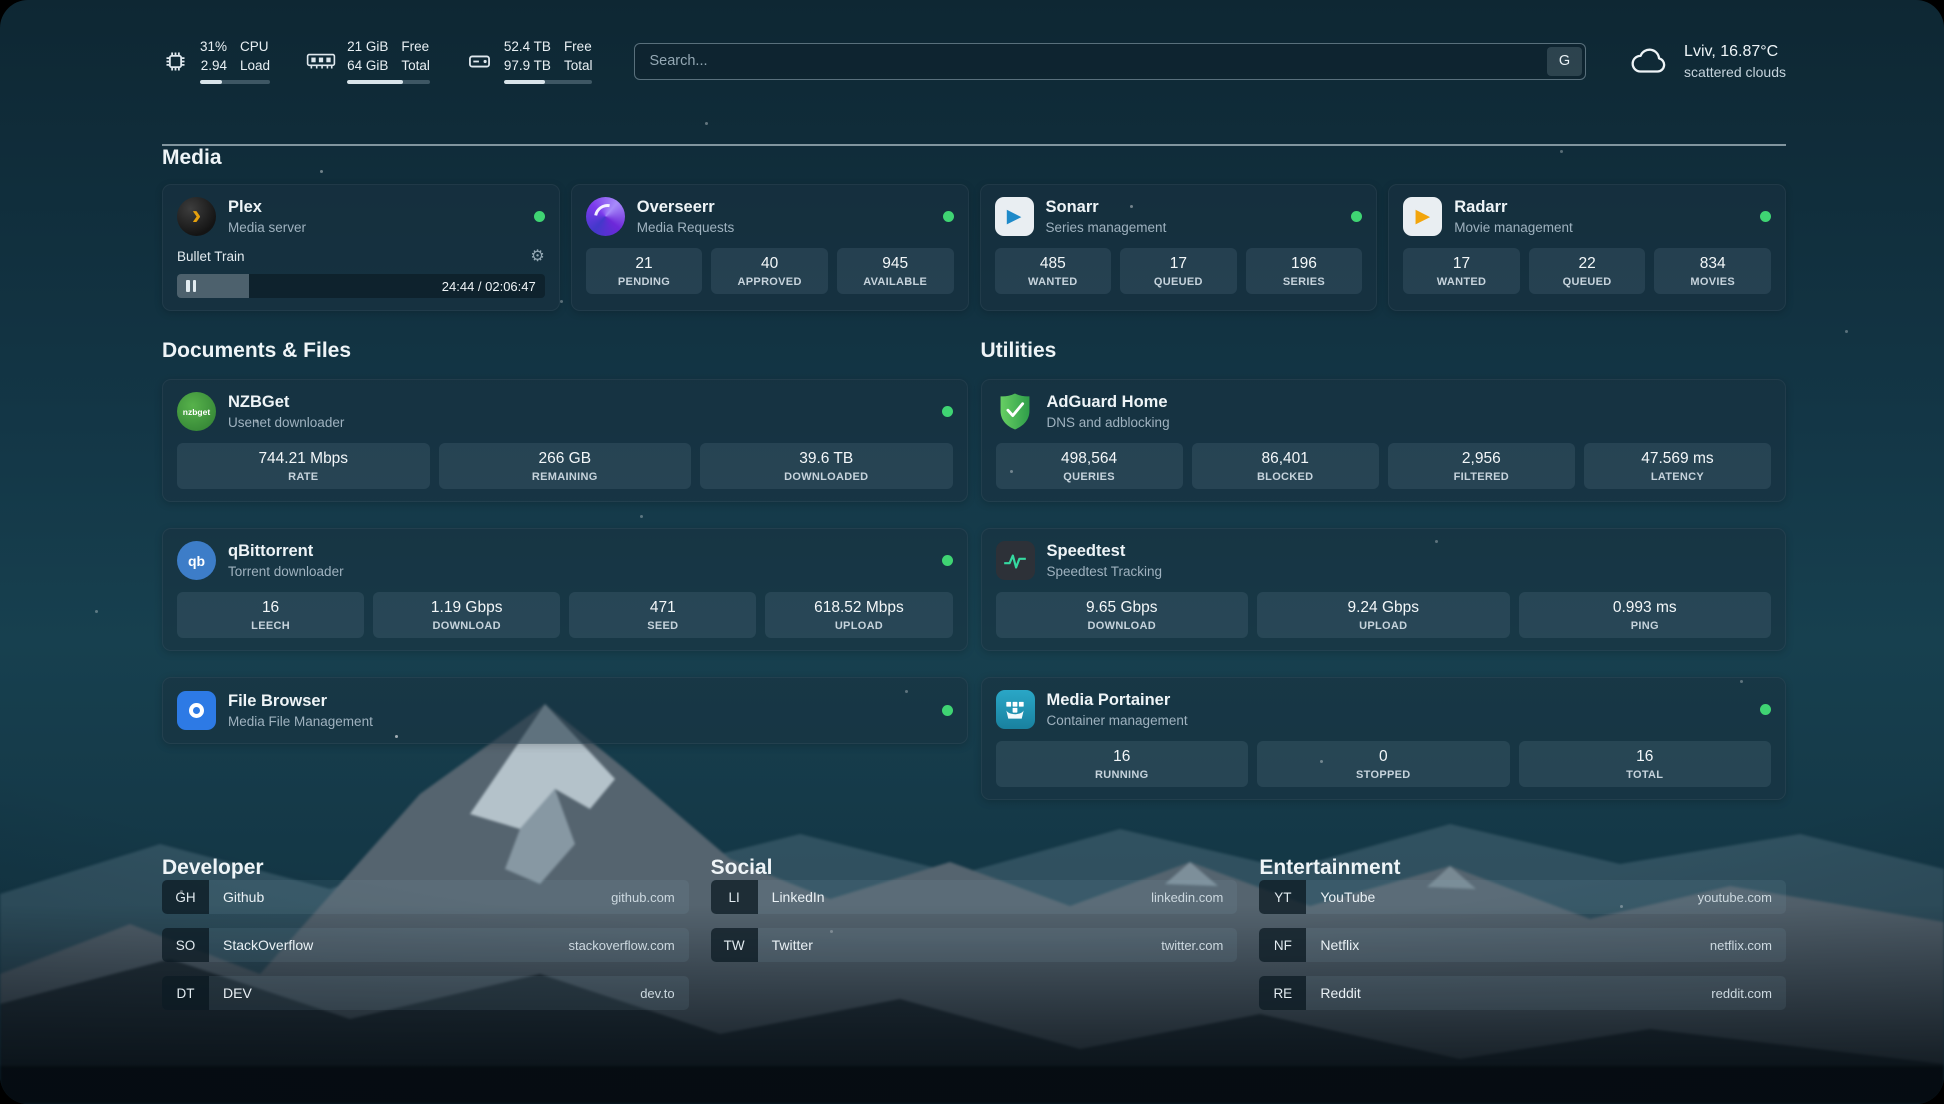  Describe the element at coordinates (895, 271) in the screenshot. I see `stat-available: 945 AVAILABLE` at that location.